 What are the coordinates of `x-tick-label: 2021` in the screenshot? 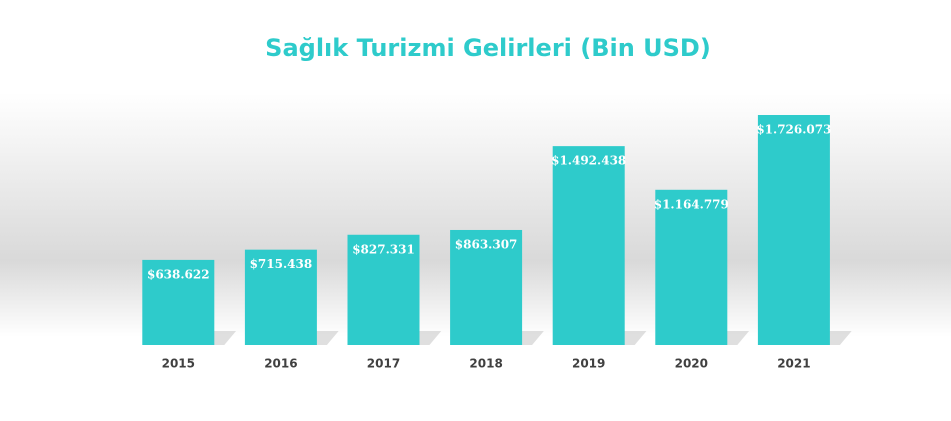 It's located at (793, 364).